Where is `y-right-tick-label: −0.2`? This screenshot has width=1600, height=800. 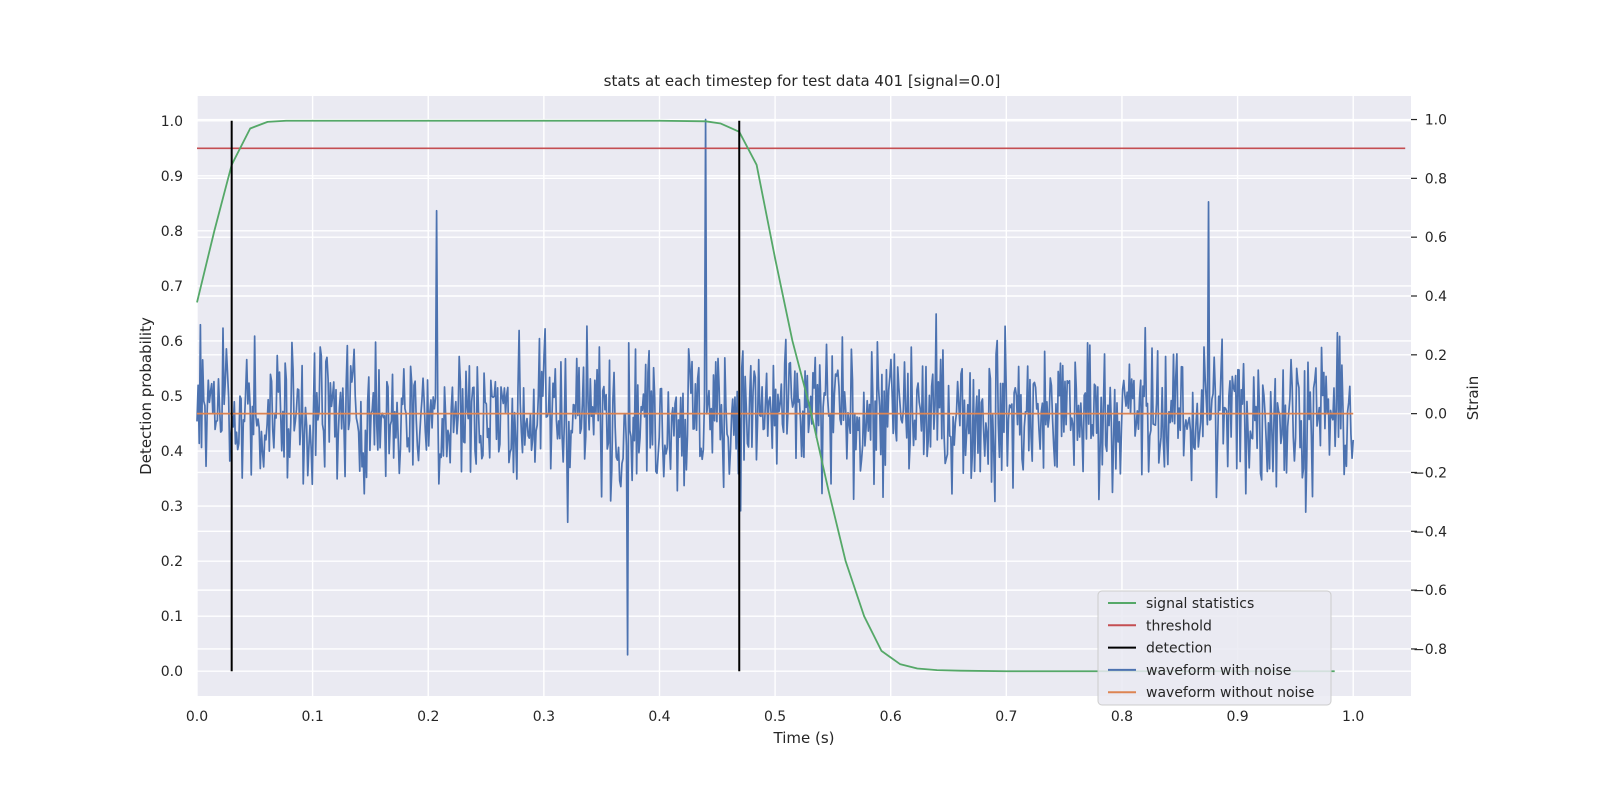 y-right-tick-label: −0.2 is located at coordinates (1430, 473).